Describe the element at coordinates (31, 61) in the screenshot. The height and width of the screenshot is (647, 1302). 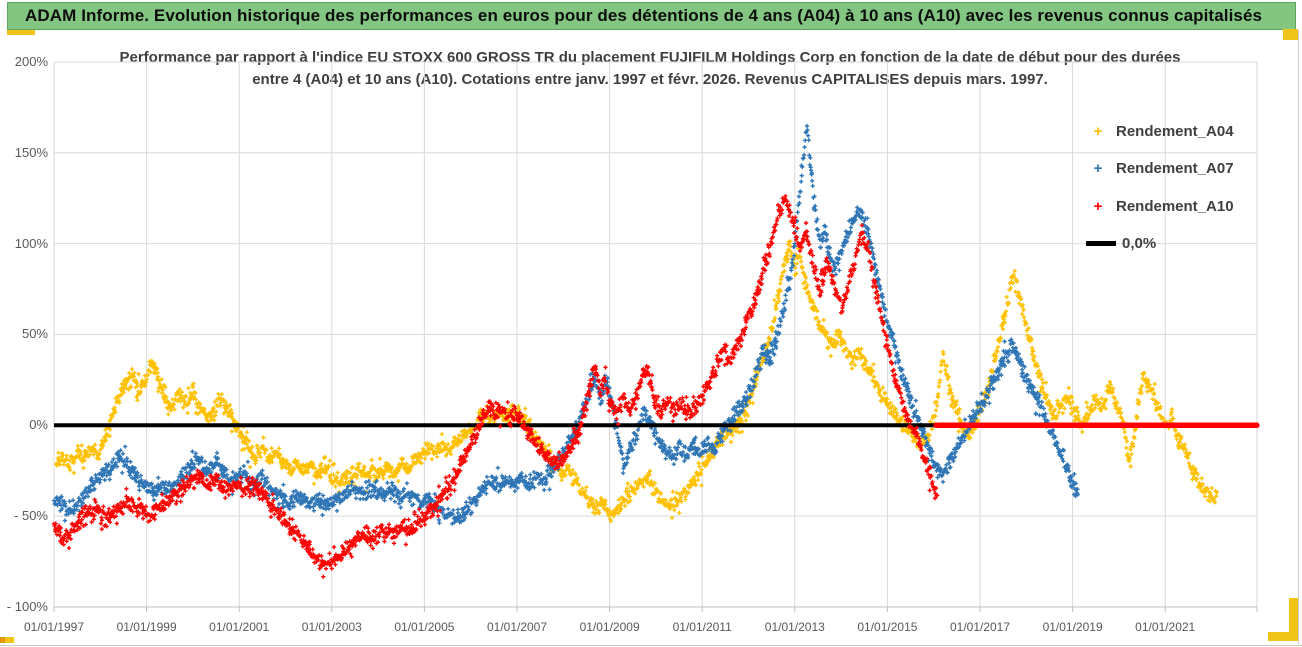
I see `y-axis-tick-label: 200%` at that location.